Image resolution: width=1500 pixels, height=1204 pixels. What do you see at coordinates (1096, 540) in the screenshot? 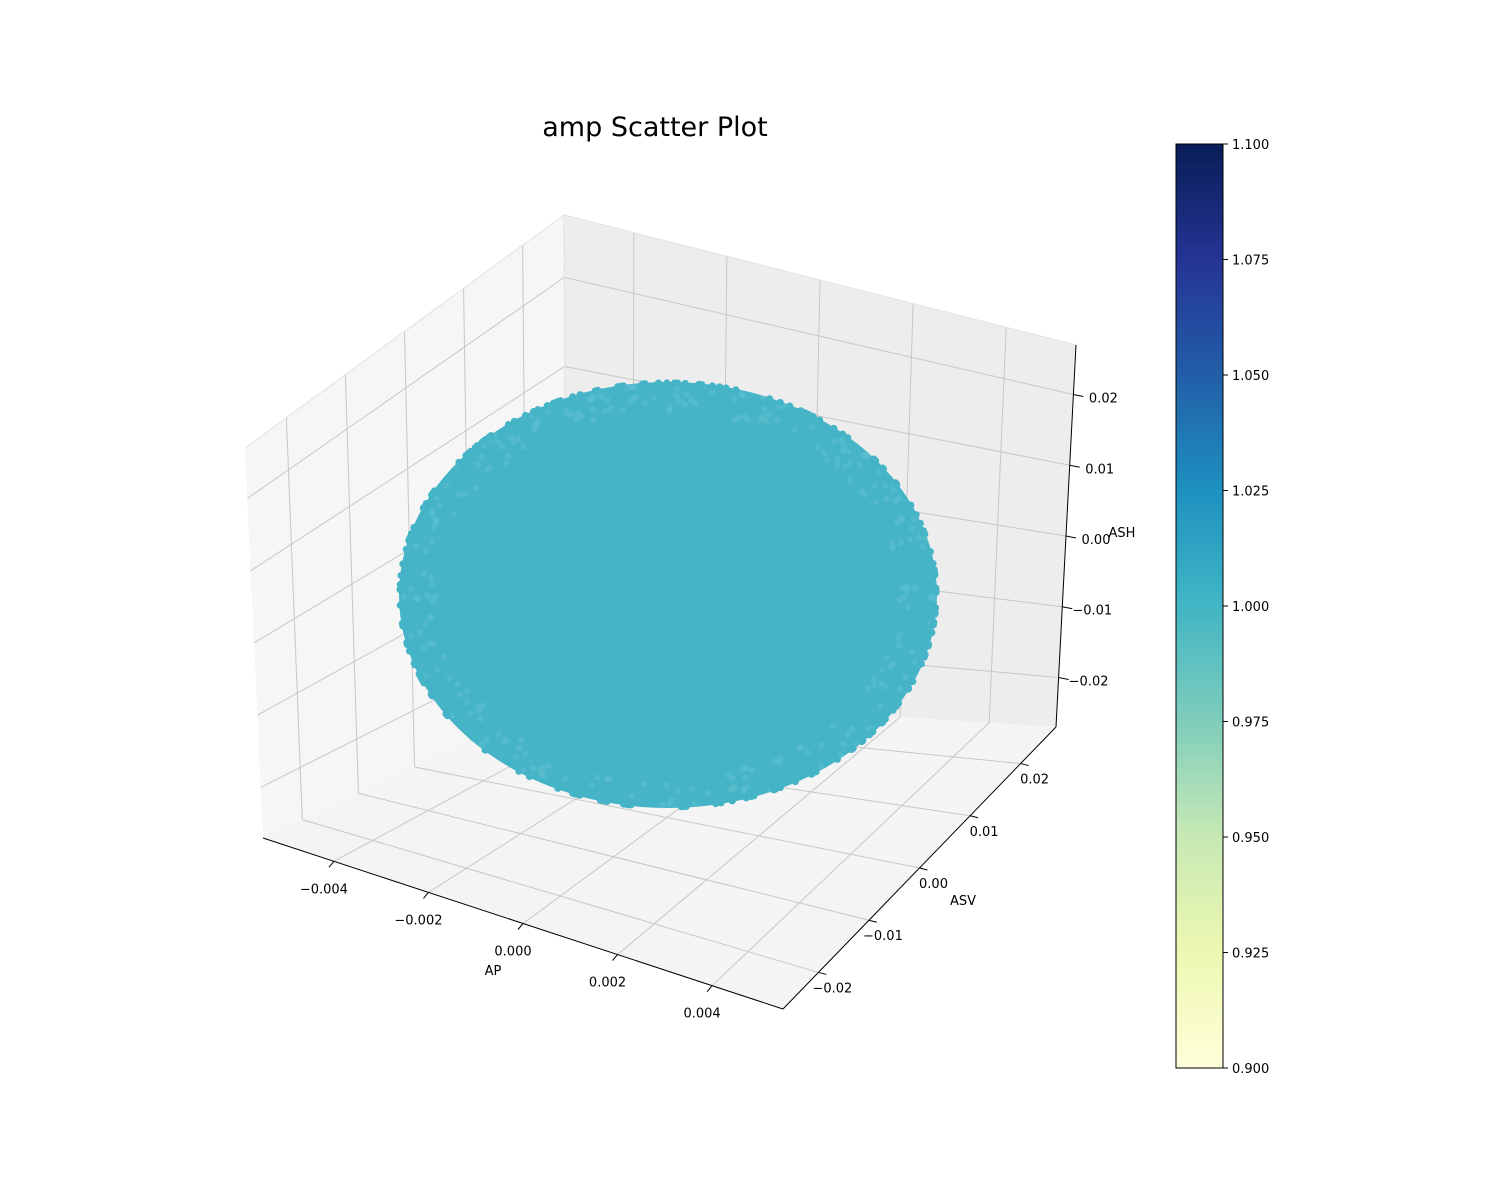
I see `z-tick-label: 0.00` at bounding box center [1096, 540].